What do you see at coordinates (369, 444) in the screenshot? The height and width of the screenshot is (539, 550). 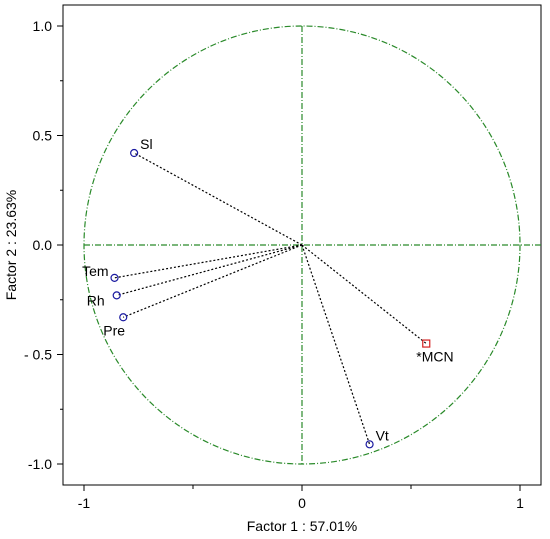 I see `point-vt` at bounding box center [369, 444].